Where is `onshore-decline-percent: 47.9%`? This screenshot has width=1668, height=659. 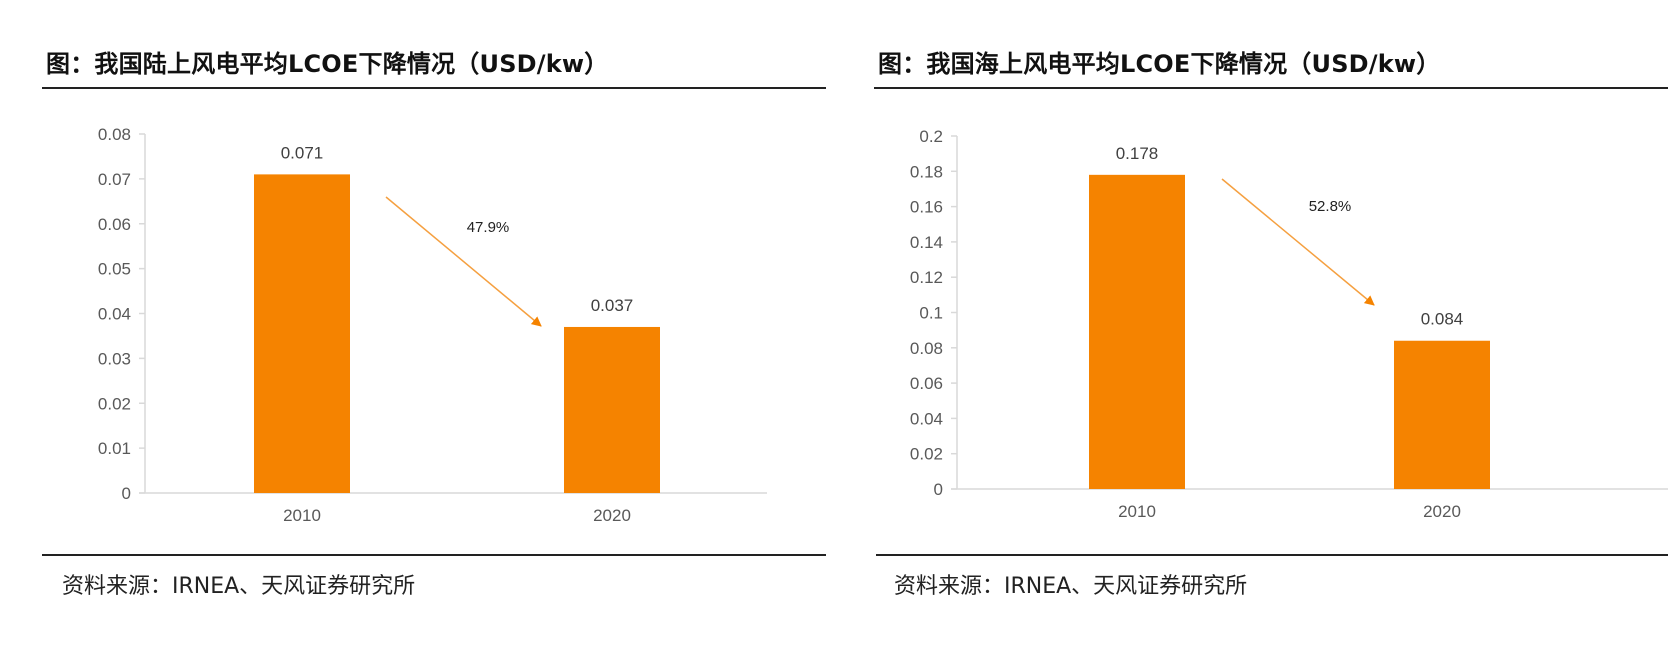
onshore-decline-percent: 47.9% is located at coordinates (488, 227).